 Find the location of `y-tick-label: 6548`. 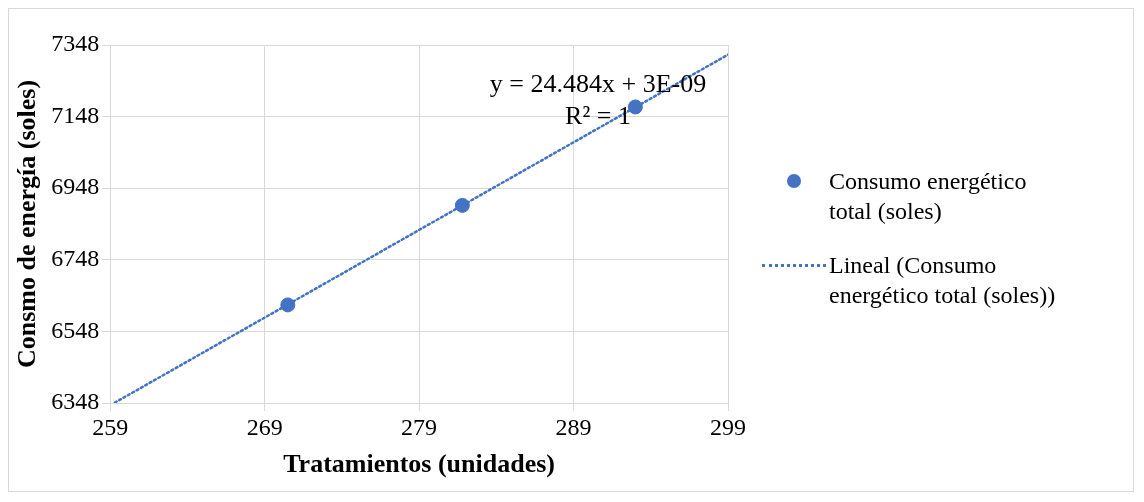

y-tick-label: 6548 is located at coordinates (75, 329).